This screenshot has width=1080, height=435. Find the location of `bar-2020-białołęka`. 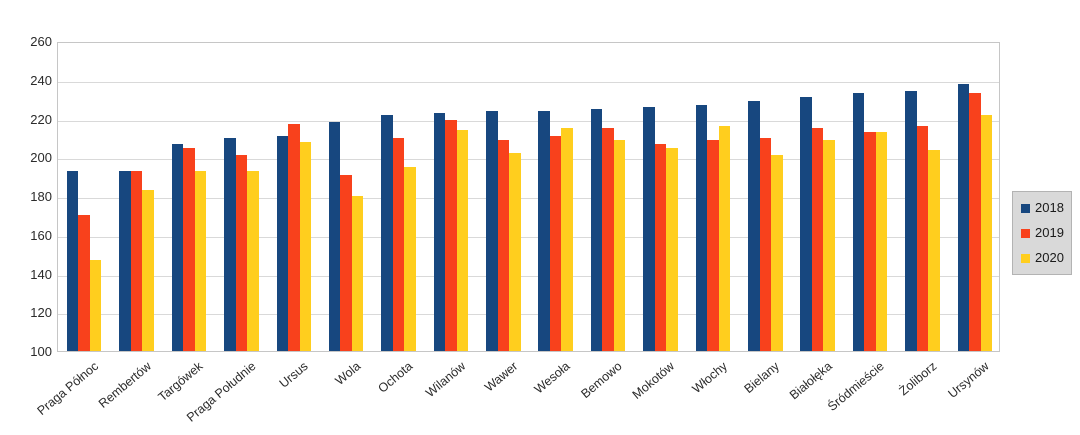

bar-2020-białołęka is located at coordinates (829, 245).